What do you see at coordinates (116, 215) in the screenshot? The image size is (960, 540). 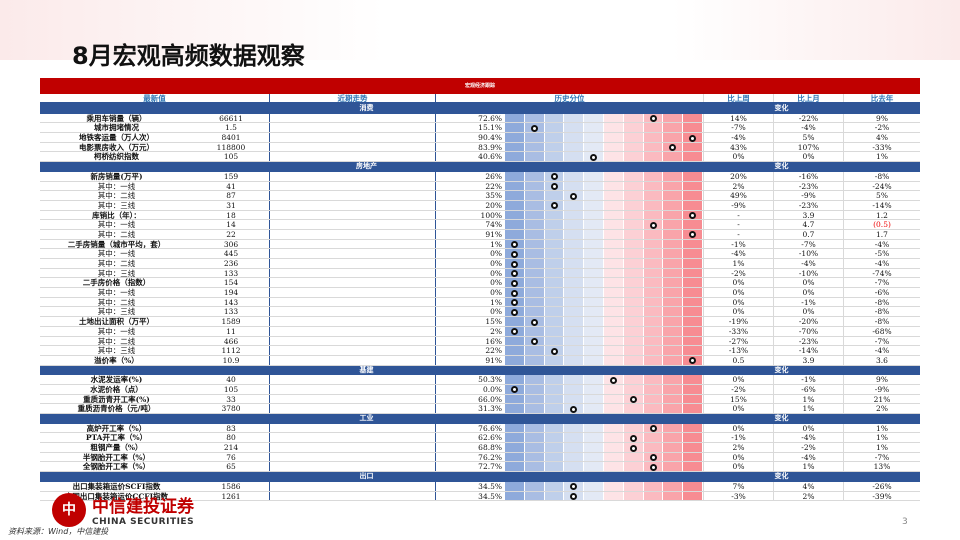 I see `indicator-name: 库销比（年）：` at bounding box center [116, 215].